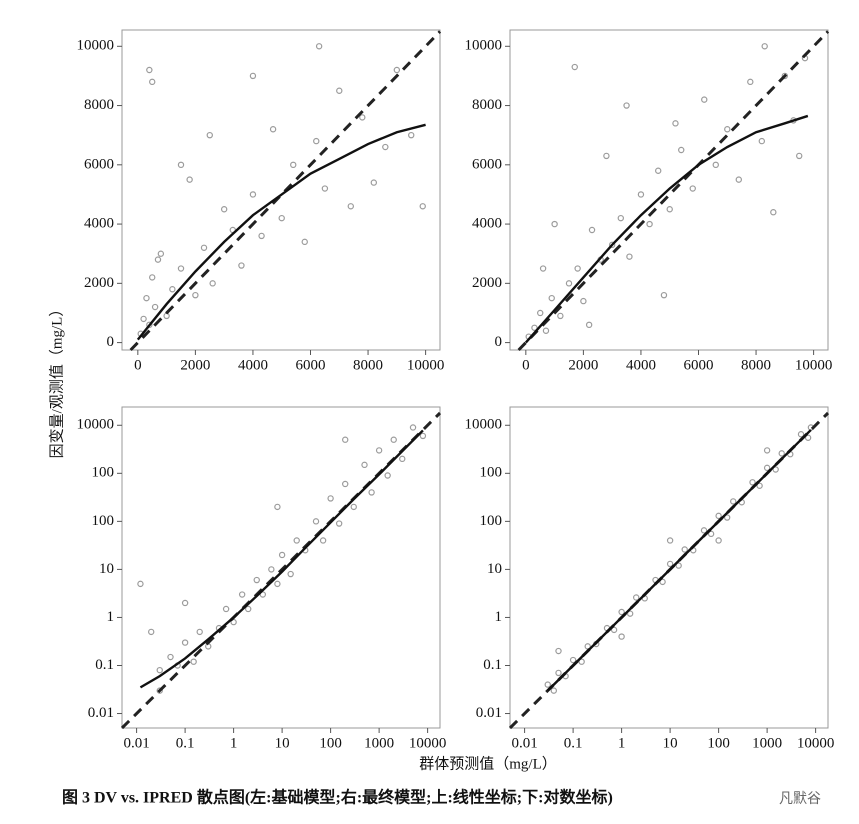 The width and height of the screenshot is (859, 824). Describe the element at coordinates (56, 380) in the screenshot. I see `y-axis-label: 因变量/观测值（mg/L）` at that location.